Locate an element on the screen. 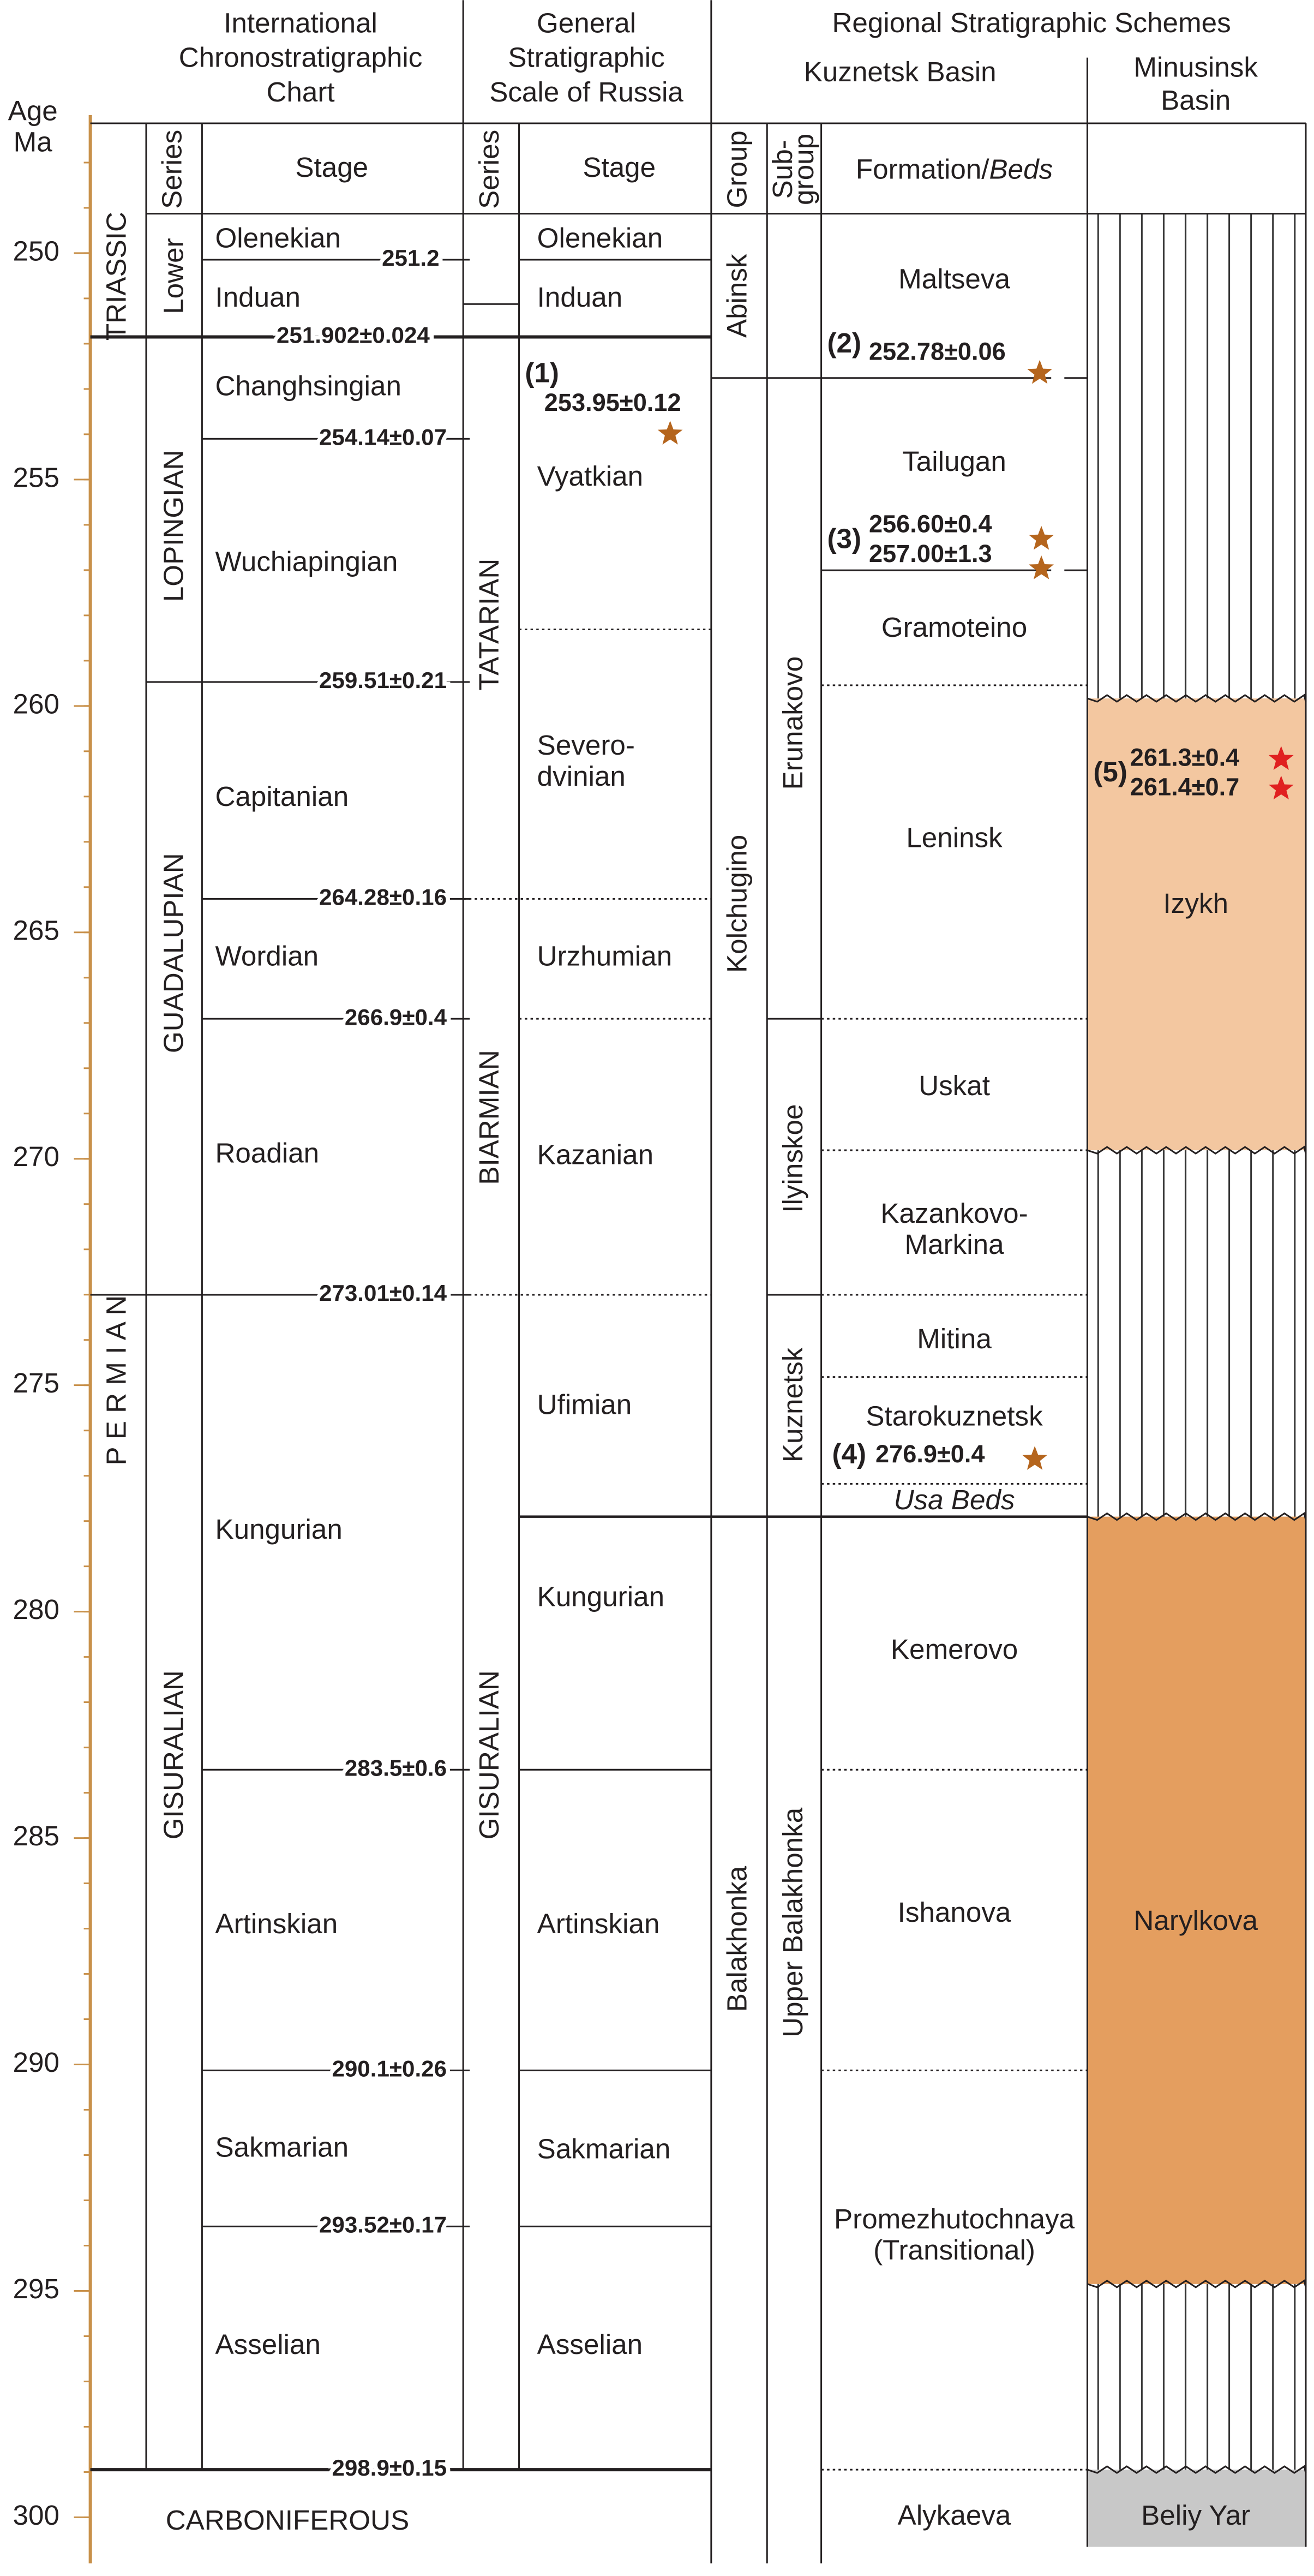 The height and width of the screenshot is (2576, 1314). label-line: General is located at coordinates (586, 22).